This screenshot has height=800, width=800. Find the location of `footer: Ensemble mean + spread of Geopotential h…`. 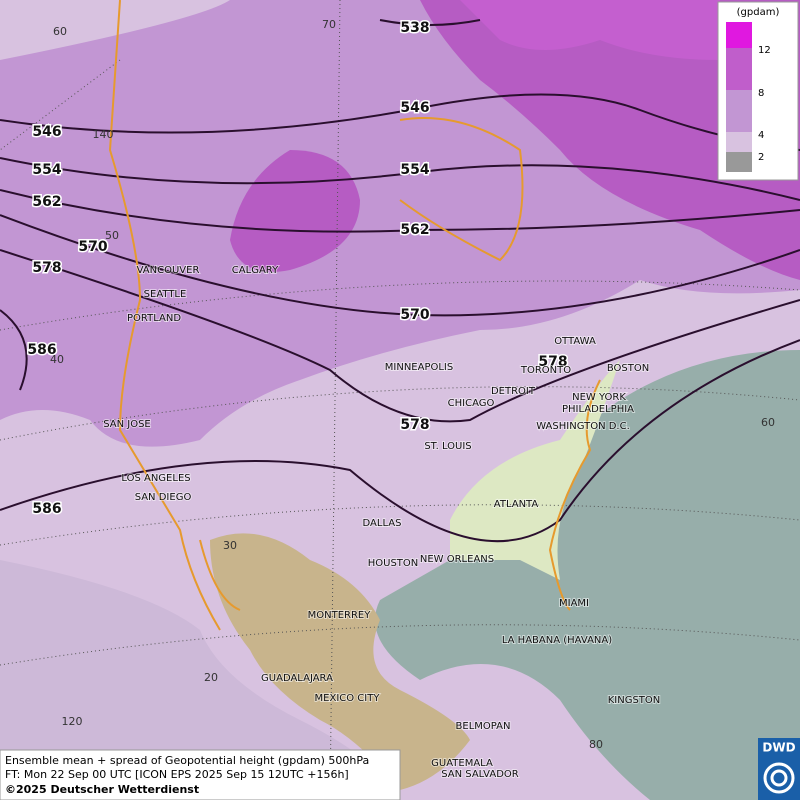

footer: Ensemble mean + spread of Geopotential h… is located at coordinates (200, 774).